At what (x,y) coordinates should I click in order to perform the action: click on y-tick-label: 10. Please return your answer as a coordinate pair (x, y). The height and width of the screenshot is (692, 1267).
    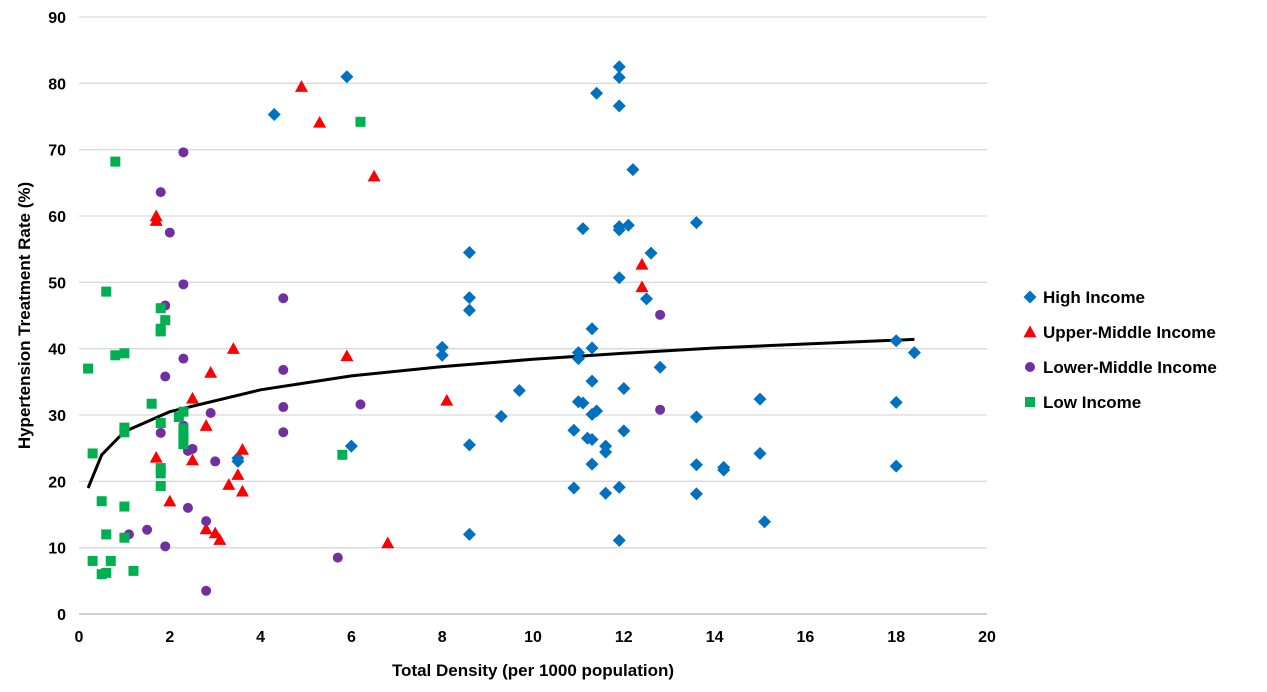
    Looking at the image, I should click on (57, 549).